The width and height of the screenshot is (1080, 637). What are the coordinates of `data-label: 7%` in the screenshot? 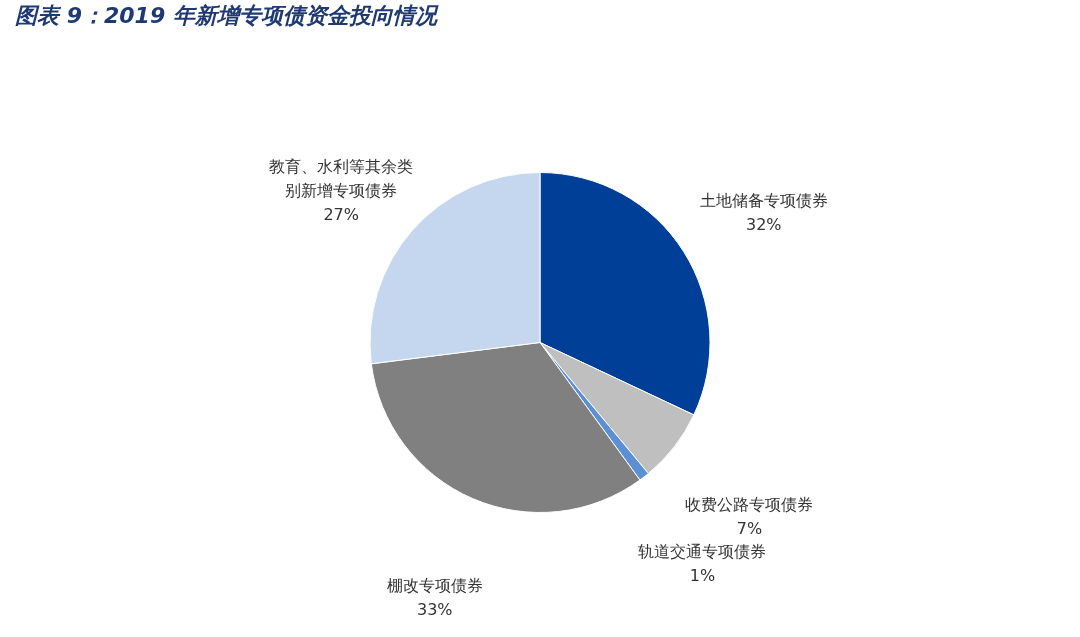 It's located at (749, 528).